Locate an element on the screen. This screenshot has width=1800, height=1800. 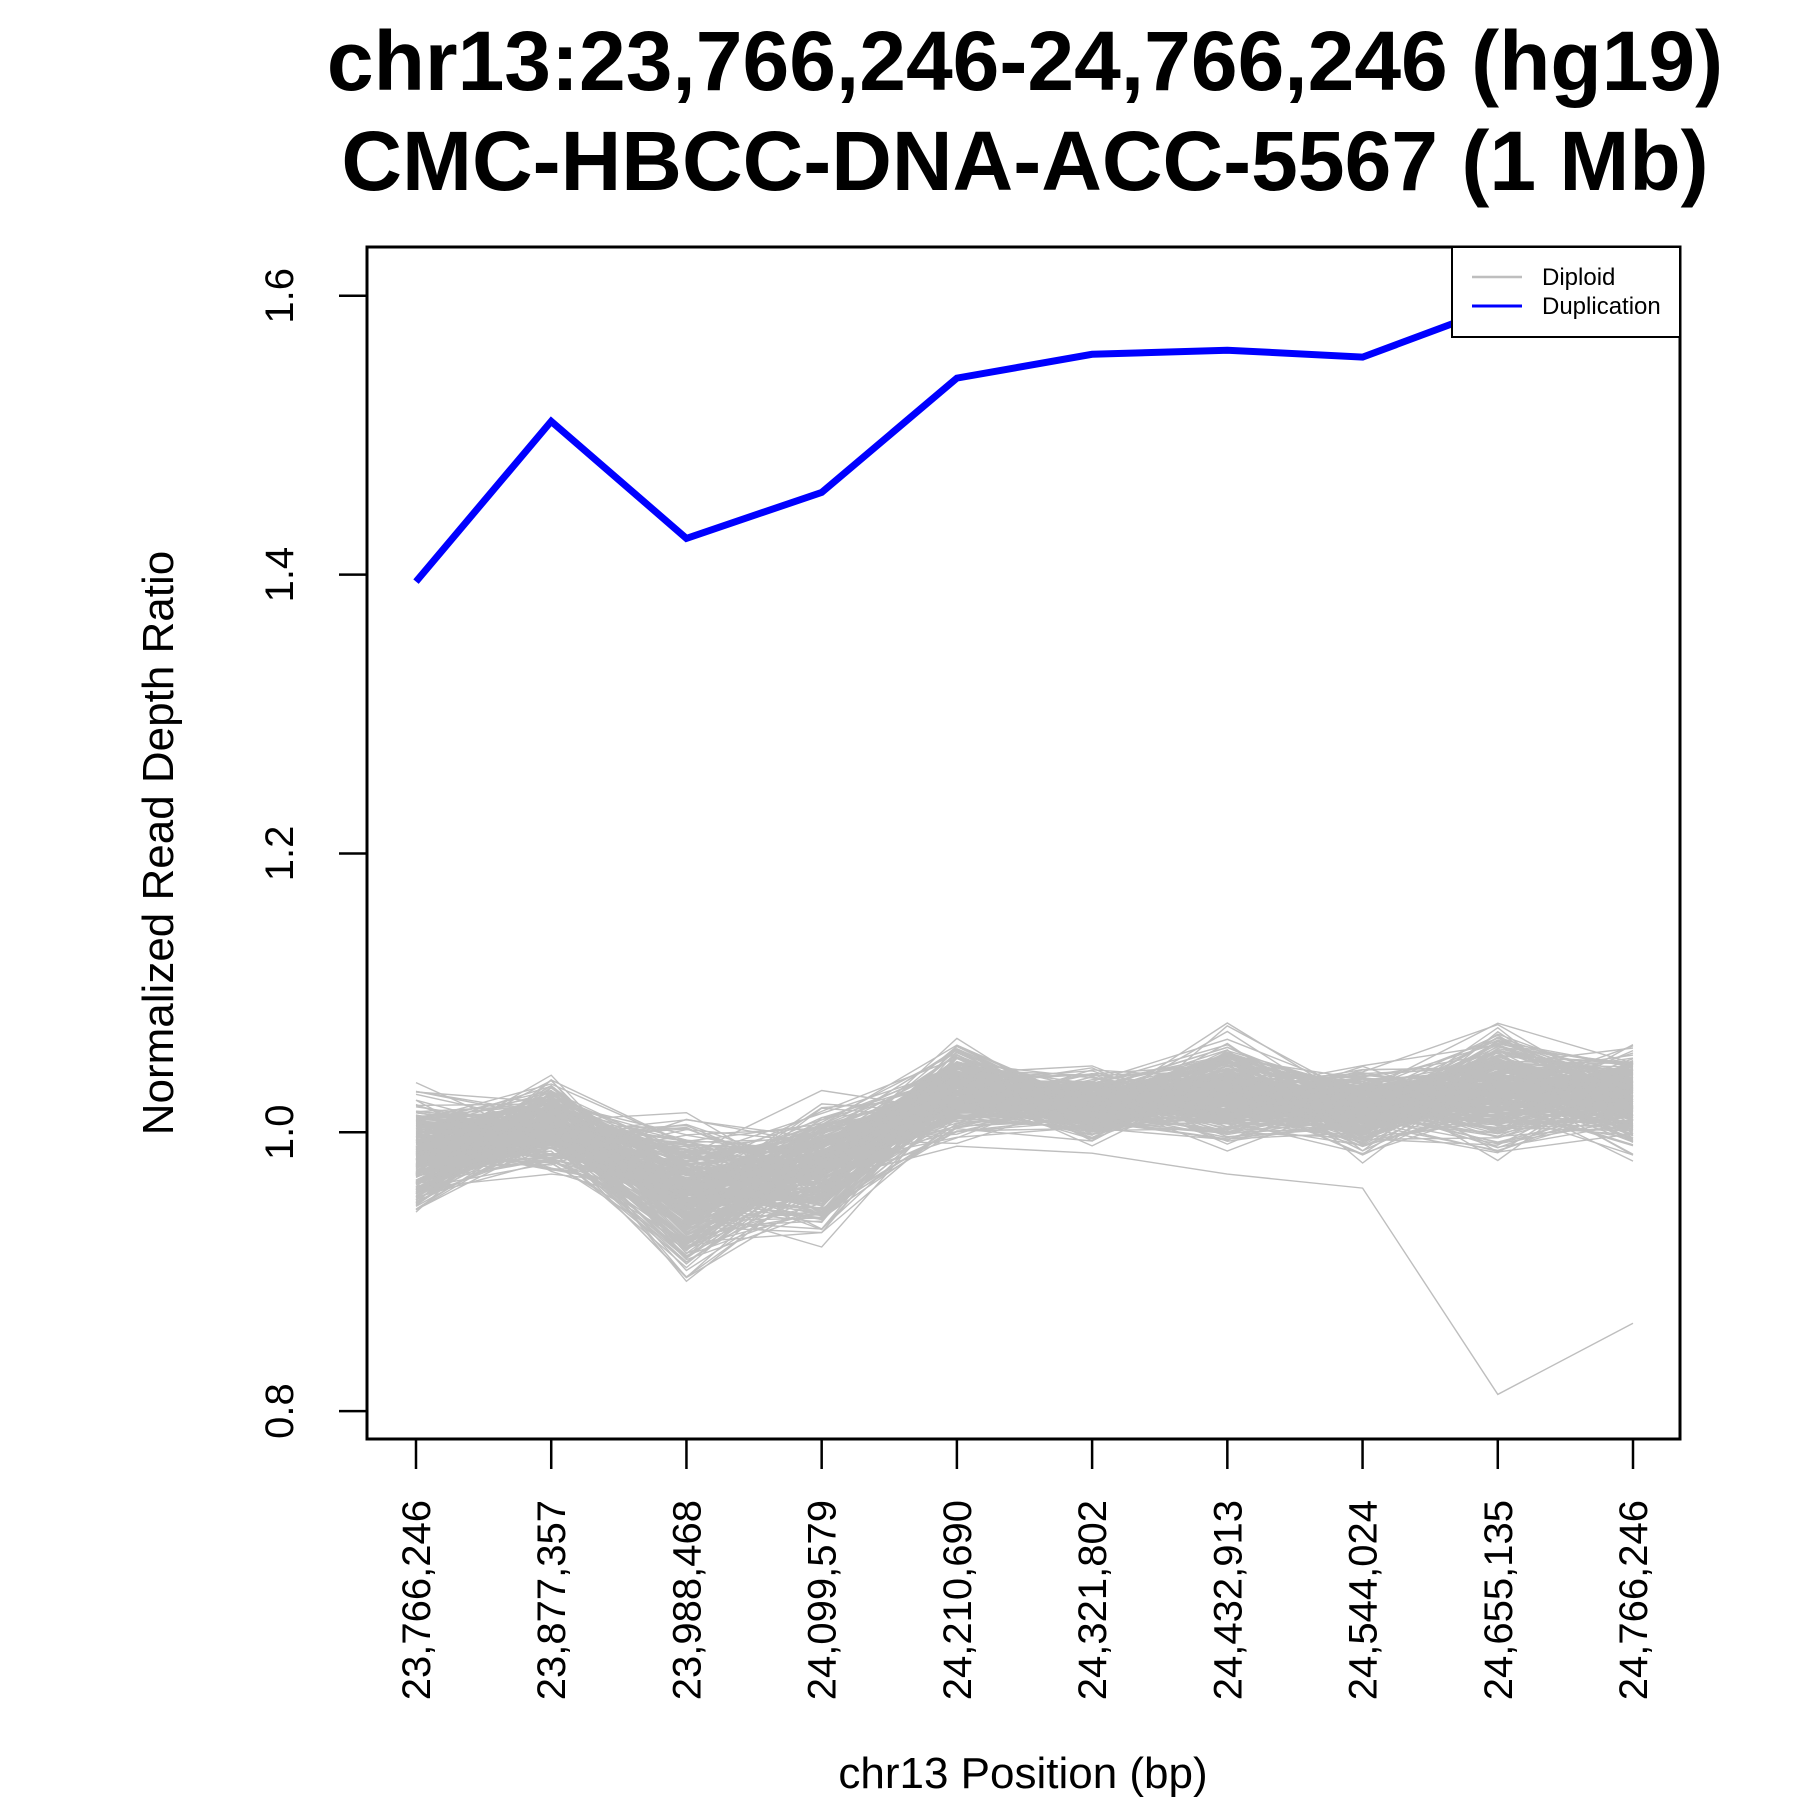
chart-title-line1: chr13:23,766,246-24,766,246 (hg19) is located at coordinates (1025, 61).